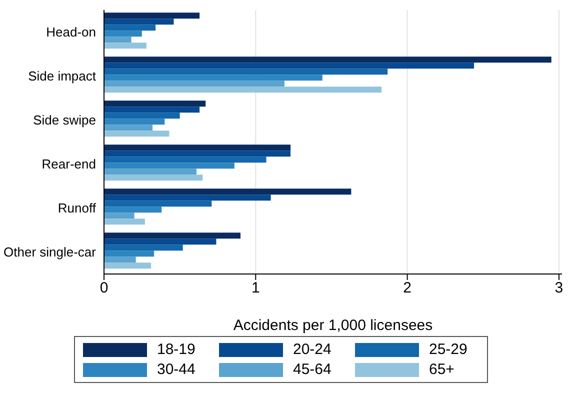  I want to click on y-tick-label: Head-on, so click(71, 32).